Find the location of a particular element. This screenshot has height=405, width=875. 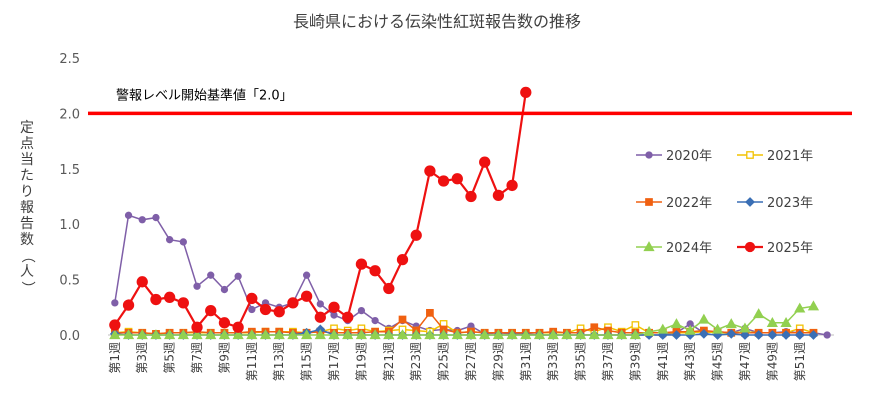

y-axis-label-char: 定 is located at coordinates (27, 128).